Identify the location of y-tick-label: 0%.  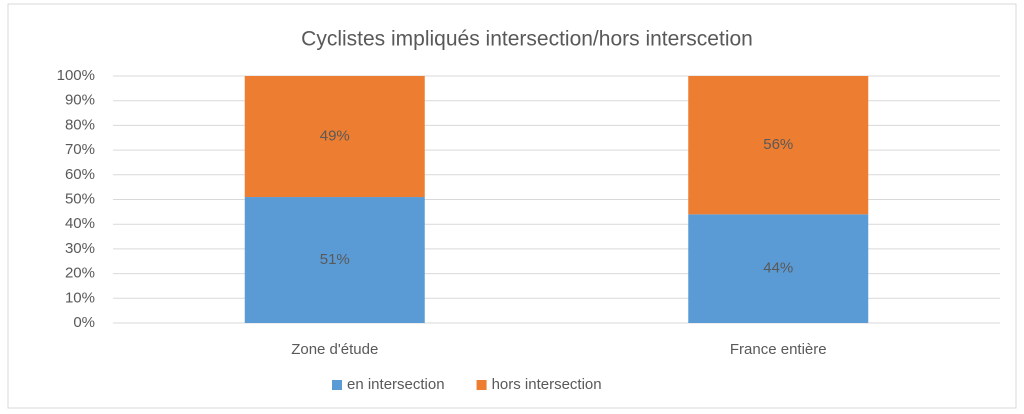
(84, 322).